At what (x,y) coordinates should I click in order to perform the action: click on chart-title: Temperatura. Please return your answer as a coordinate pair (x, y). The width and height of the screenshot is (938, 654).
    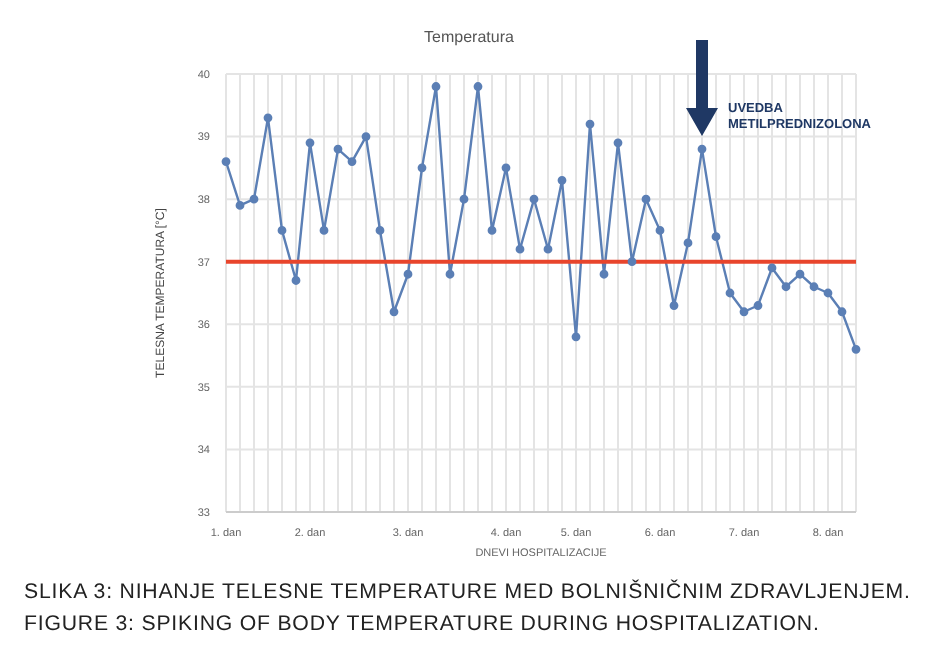
    Looking at the image, I should click on (469, 37).